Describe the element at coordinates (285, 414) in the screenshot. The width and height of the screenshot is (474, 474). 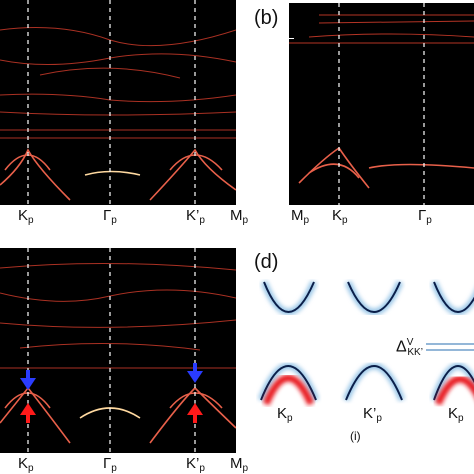
I see `panel-d-tick-k: Kp` at that location.